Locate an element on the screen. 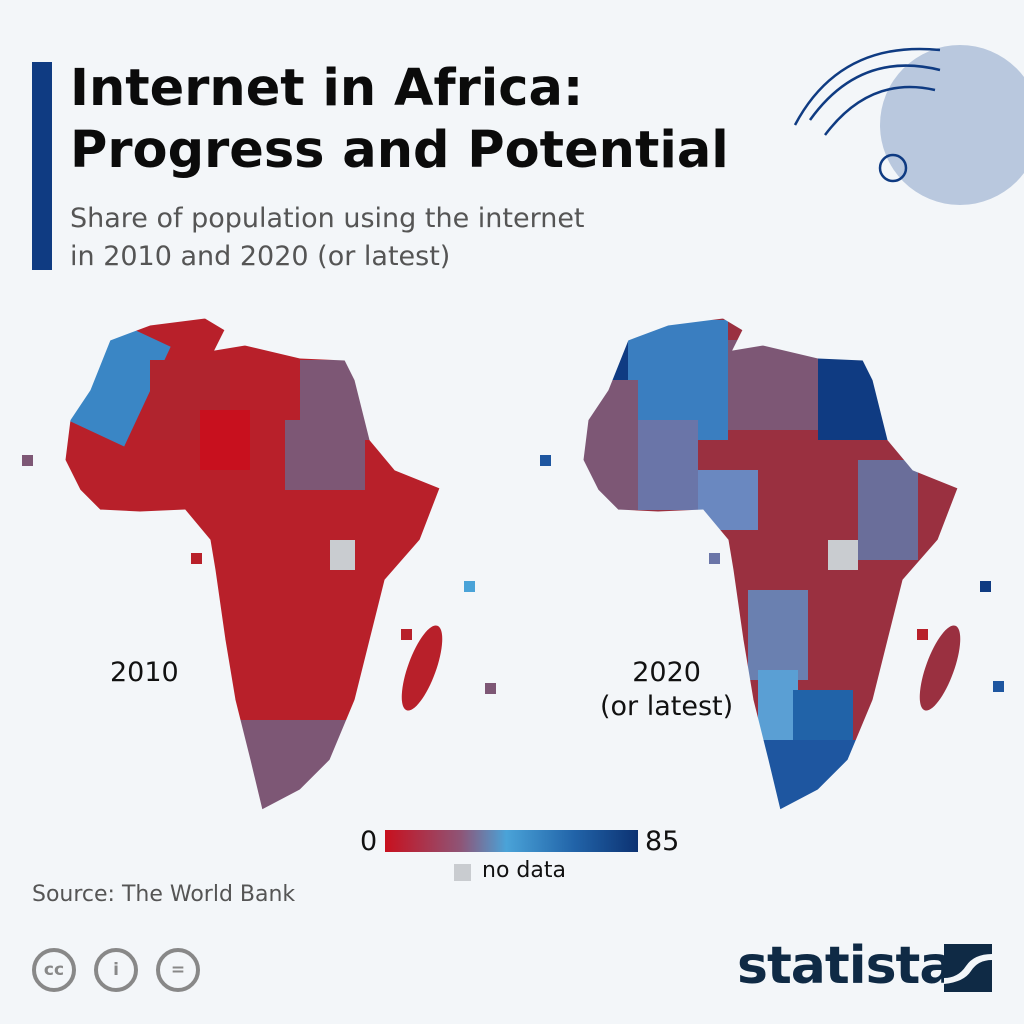  statista-logo: statista is located at coordinates (845, 966).